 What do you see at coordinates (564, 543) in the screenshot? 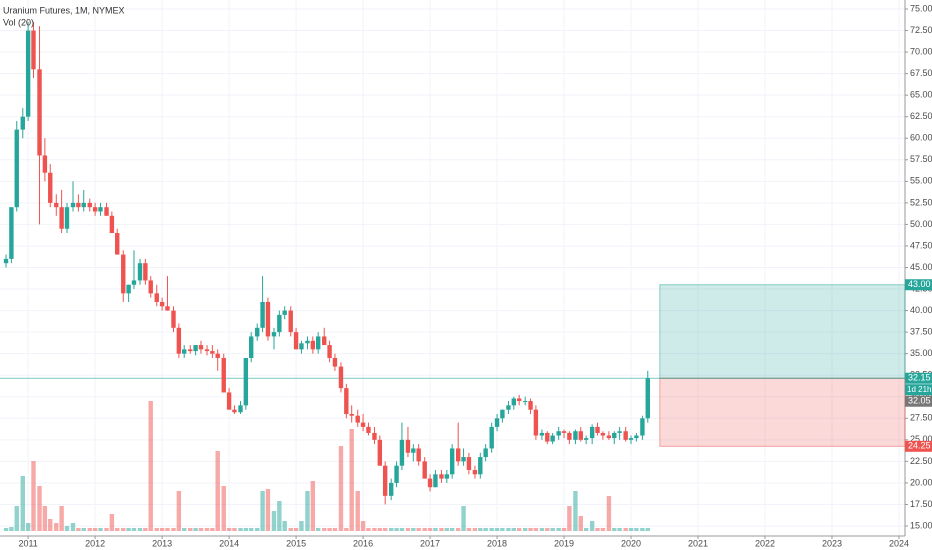
I see `x-tick-label: 2019` at bounding box center [564, 543].